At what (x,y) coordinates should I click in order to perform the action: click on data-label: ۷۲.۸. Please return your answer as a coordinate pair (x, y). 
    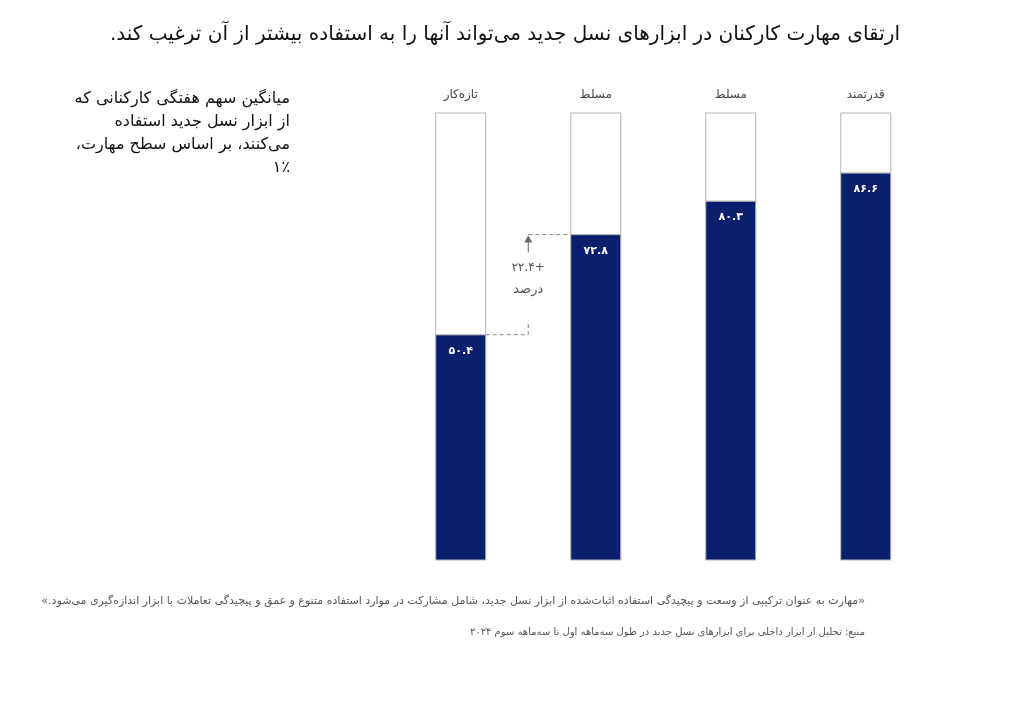
    Looking at the image, I should click on (596, 250).